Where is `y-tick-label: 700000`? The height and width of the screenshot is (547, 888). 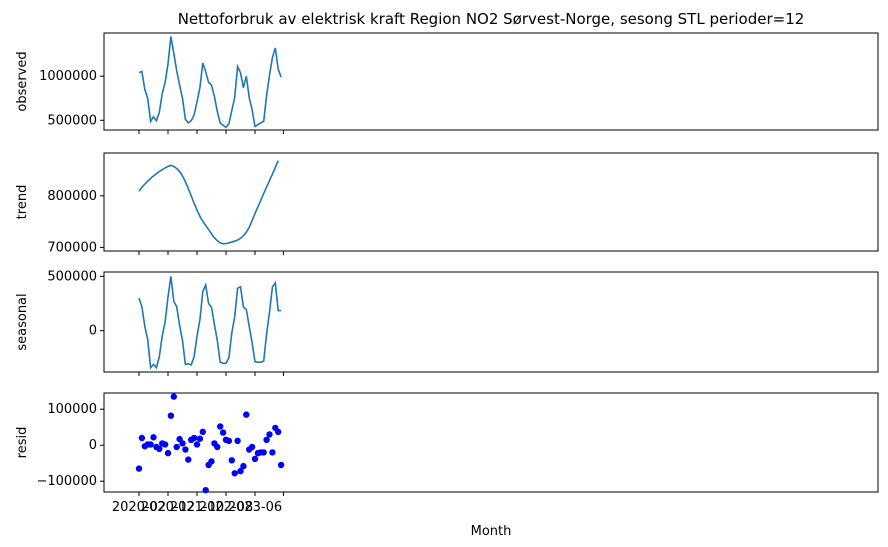 y-tick-label: 700000 is located at coordinates (72, 247).